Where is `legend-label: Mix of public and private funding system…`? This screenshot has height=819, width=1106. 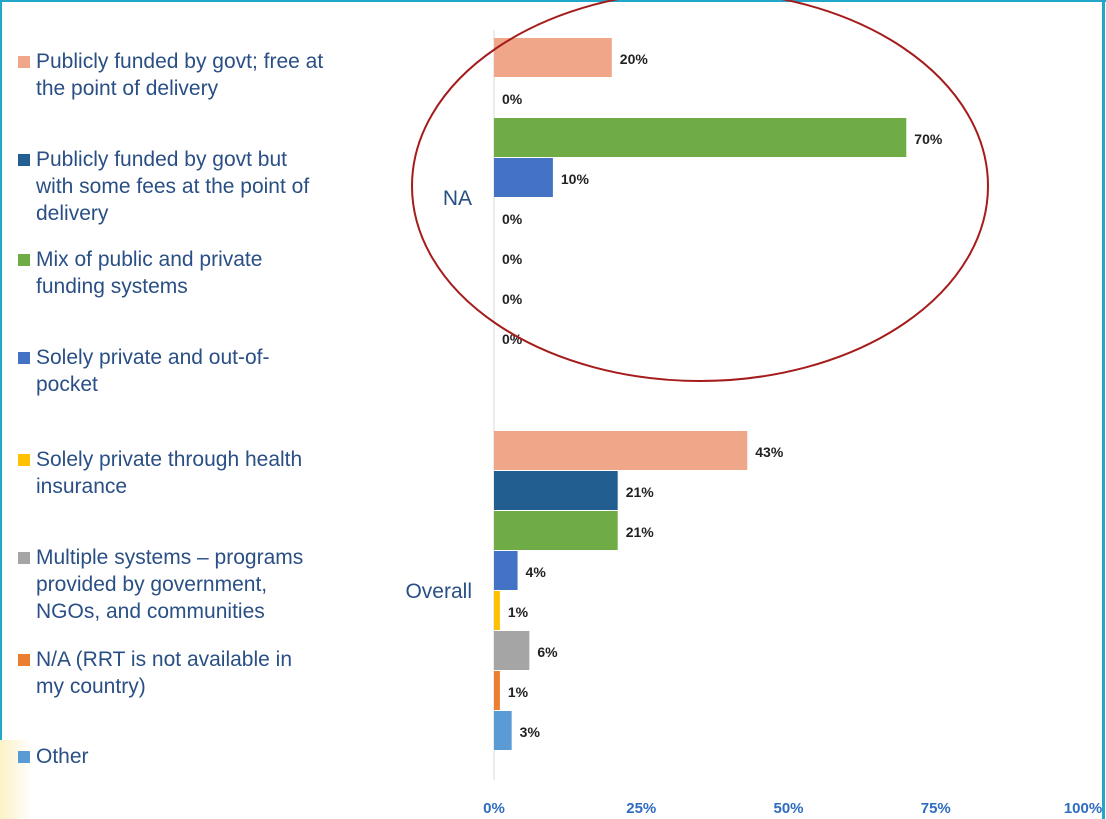
legend-label: Mix of public and private funding system… is located at coordinates (149, 273).